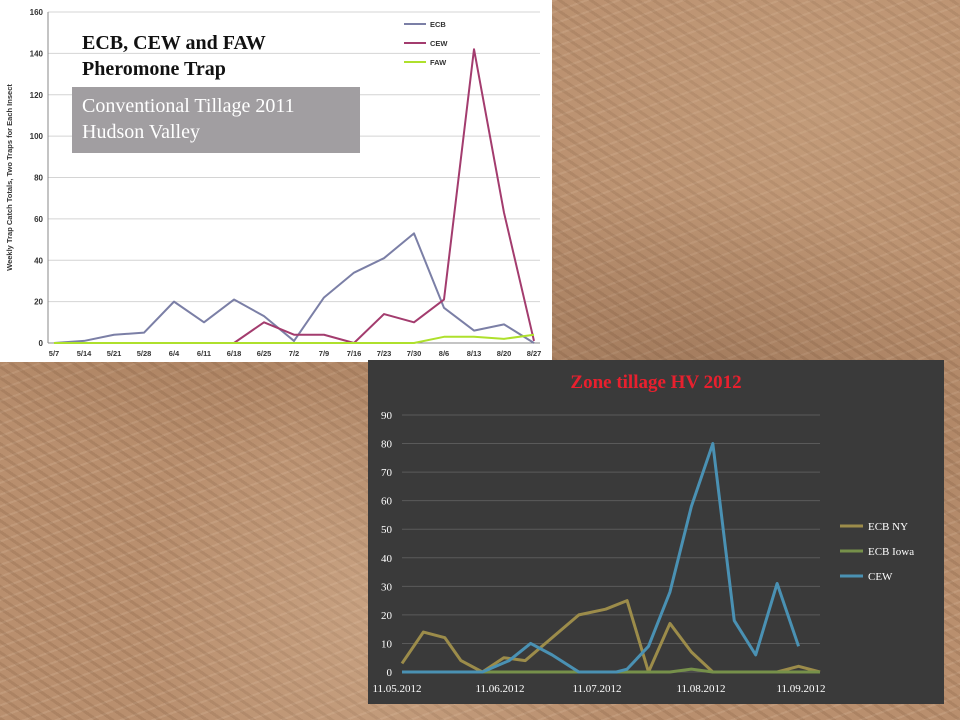 This screenshot has width=960, height=720. Describe the element at coordinates (601, 558) in the screenshot. I see `chart2-series-cew` at that location.